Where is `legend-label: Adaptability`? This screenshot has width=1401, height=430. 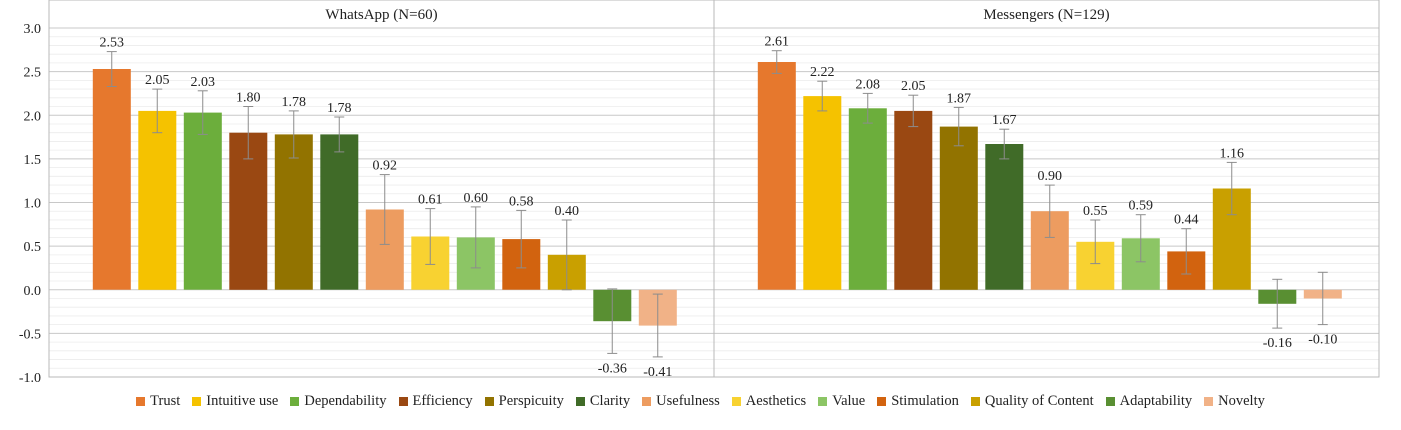
legend-label: Adaptability is located at coordinates (1156, 401).